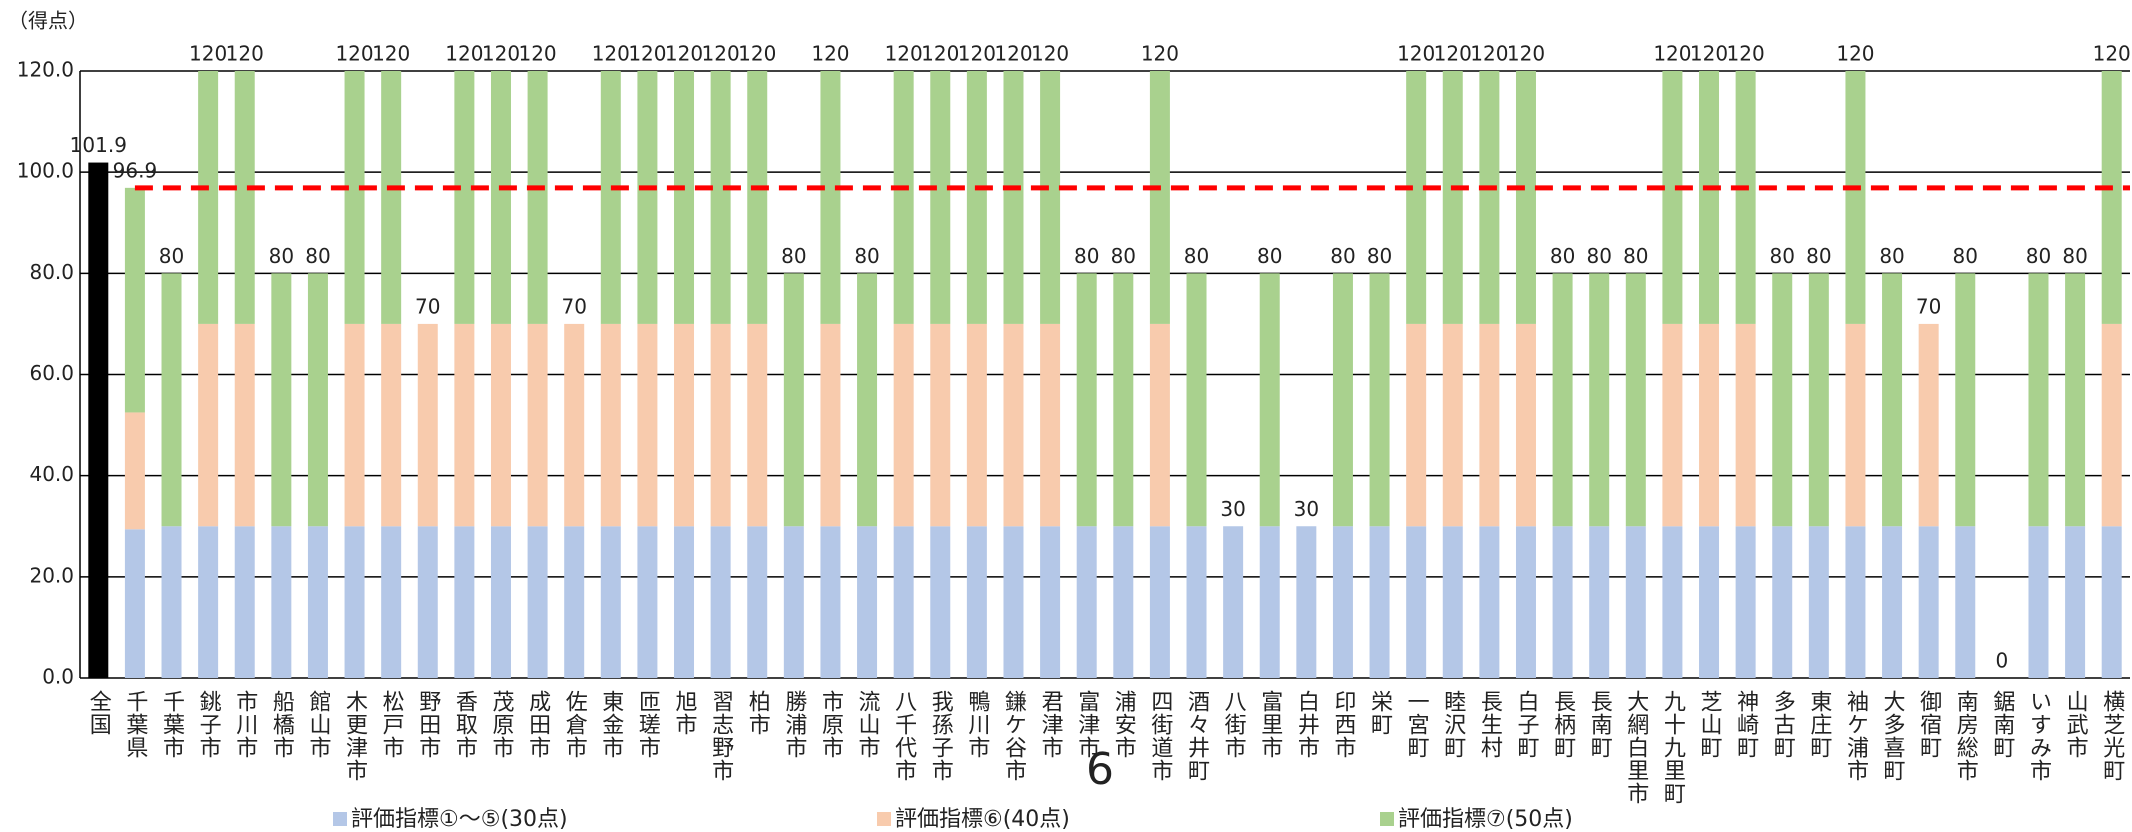  I want to click on x-tick-label: 鋸南町, so click(2002, 724).